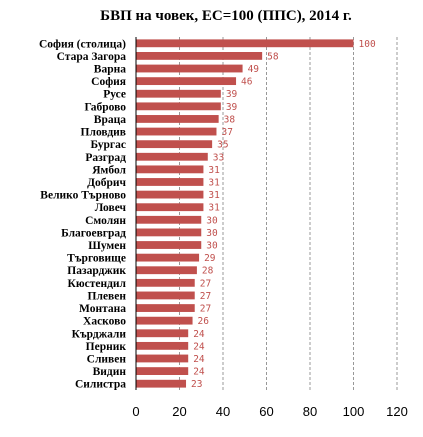  What do you see at coordinates (179, 411) in the screenshot?
I see `x-tick-label: 20` at bounding box center [179, 411].